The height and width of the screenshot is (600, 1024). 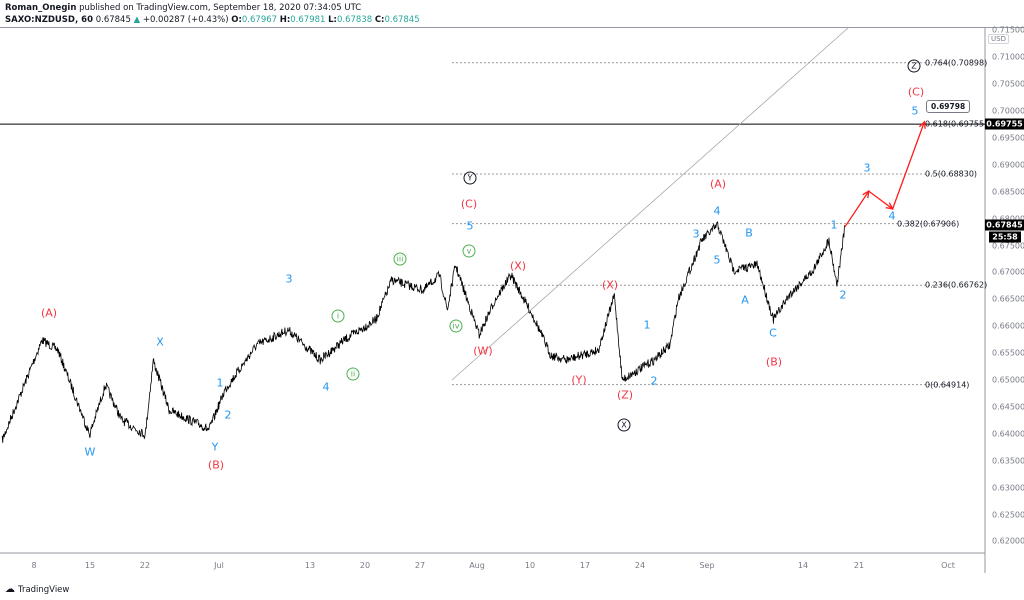 What do you see at coordinates (41, 8) in the screenshot?
I see `author: Roman_Onegin` at bounding box center [41, 8].